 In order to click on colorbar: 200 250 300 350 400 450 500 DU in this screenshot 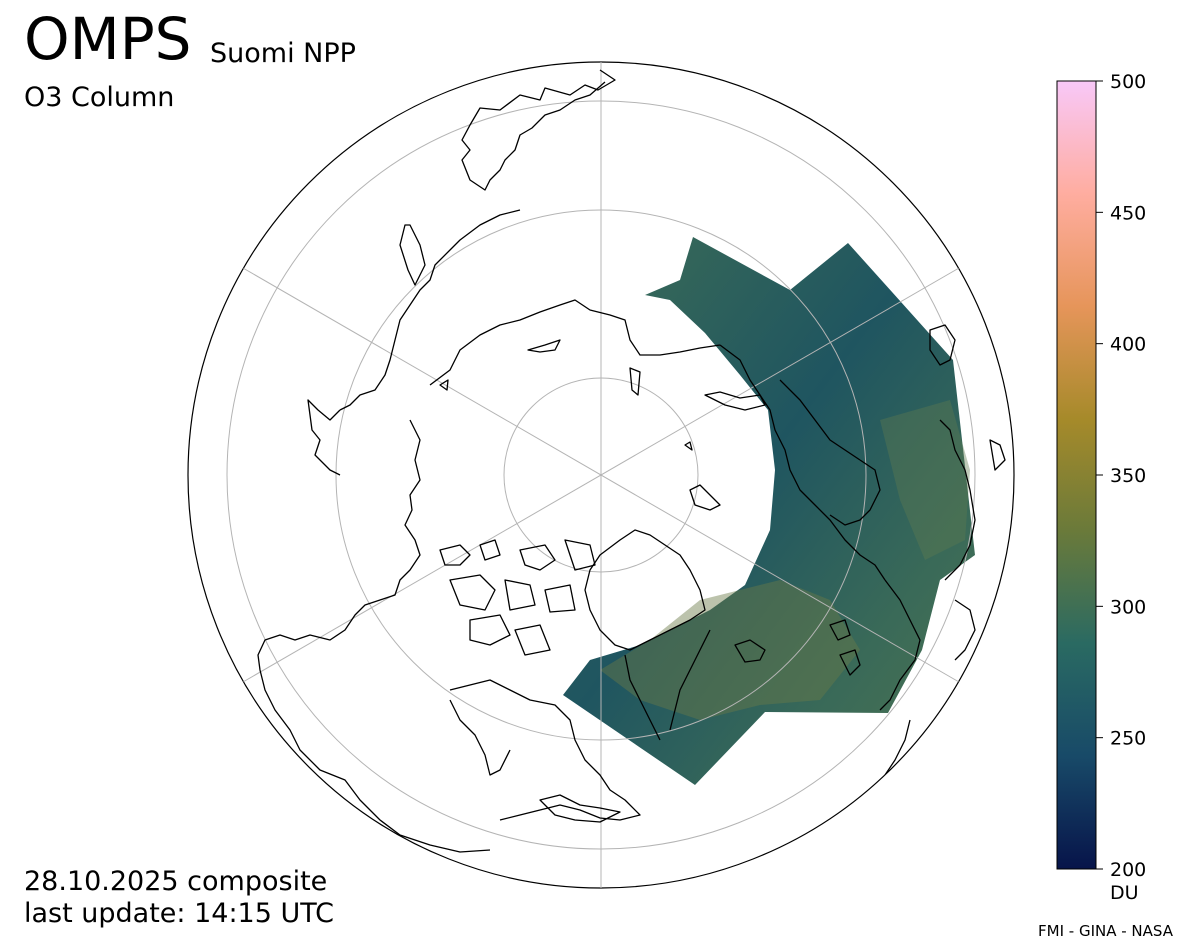, I will do `click(1101, 487)`.